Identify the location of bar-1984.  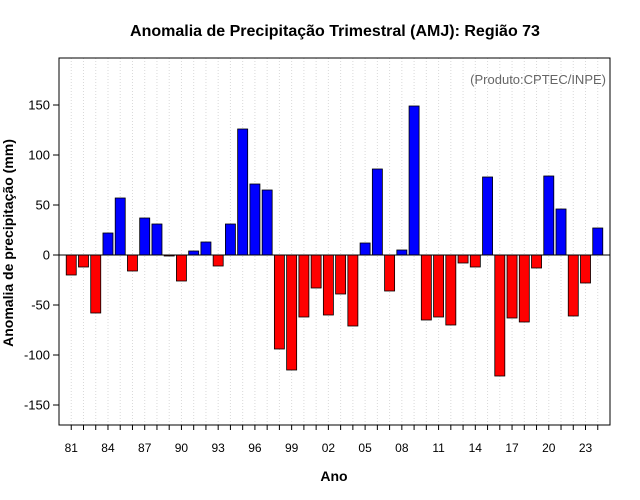
(108, 244).